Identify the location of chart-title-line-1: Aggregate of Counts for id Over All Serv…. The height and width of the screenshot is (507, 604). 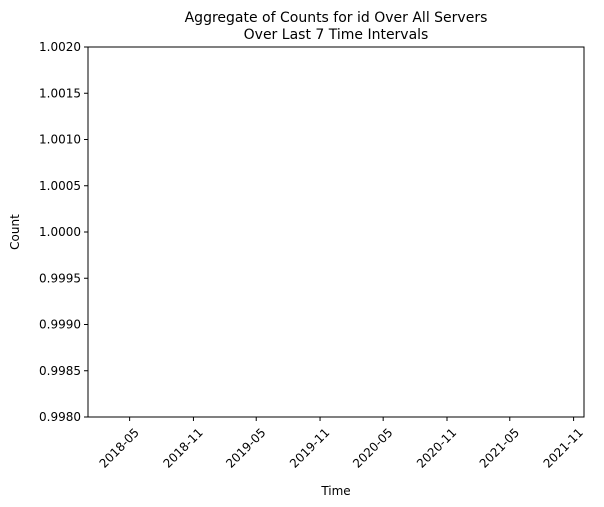
(336, 18).